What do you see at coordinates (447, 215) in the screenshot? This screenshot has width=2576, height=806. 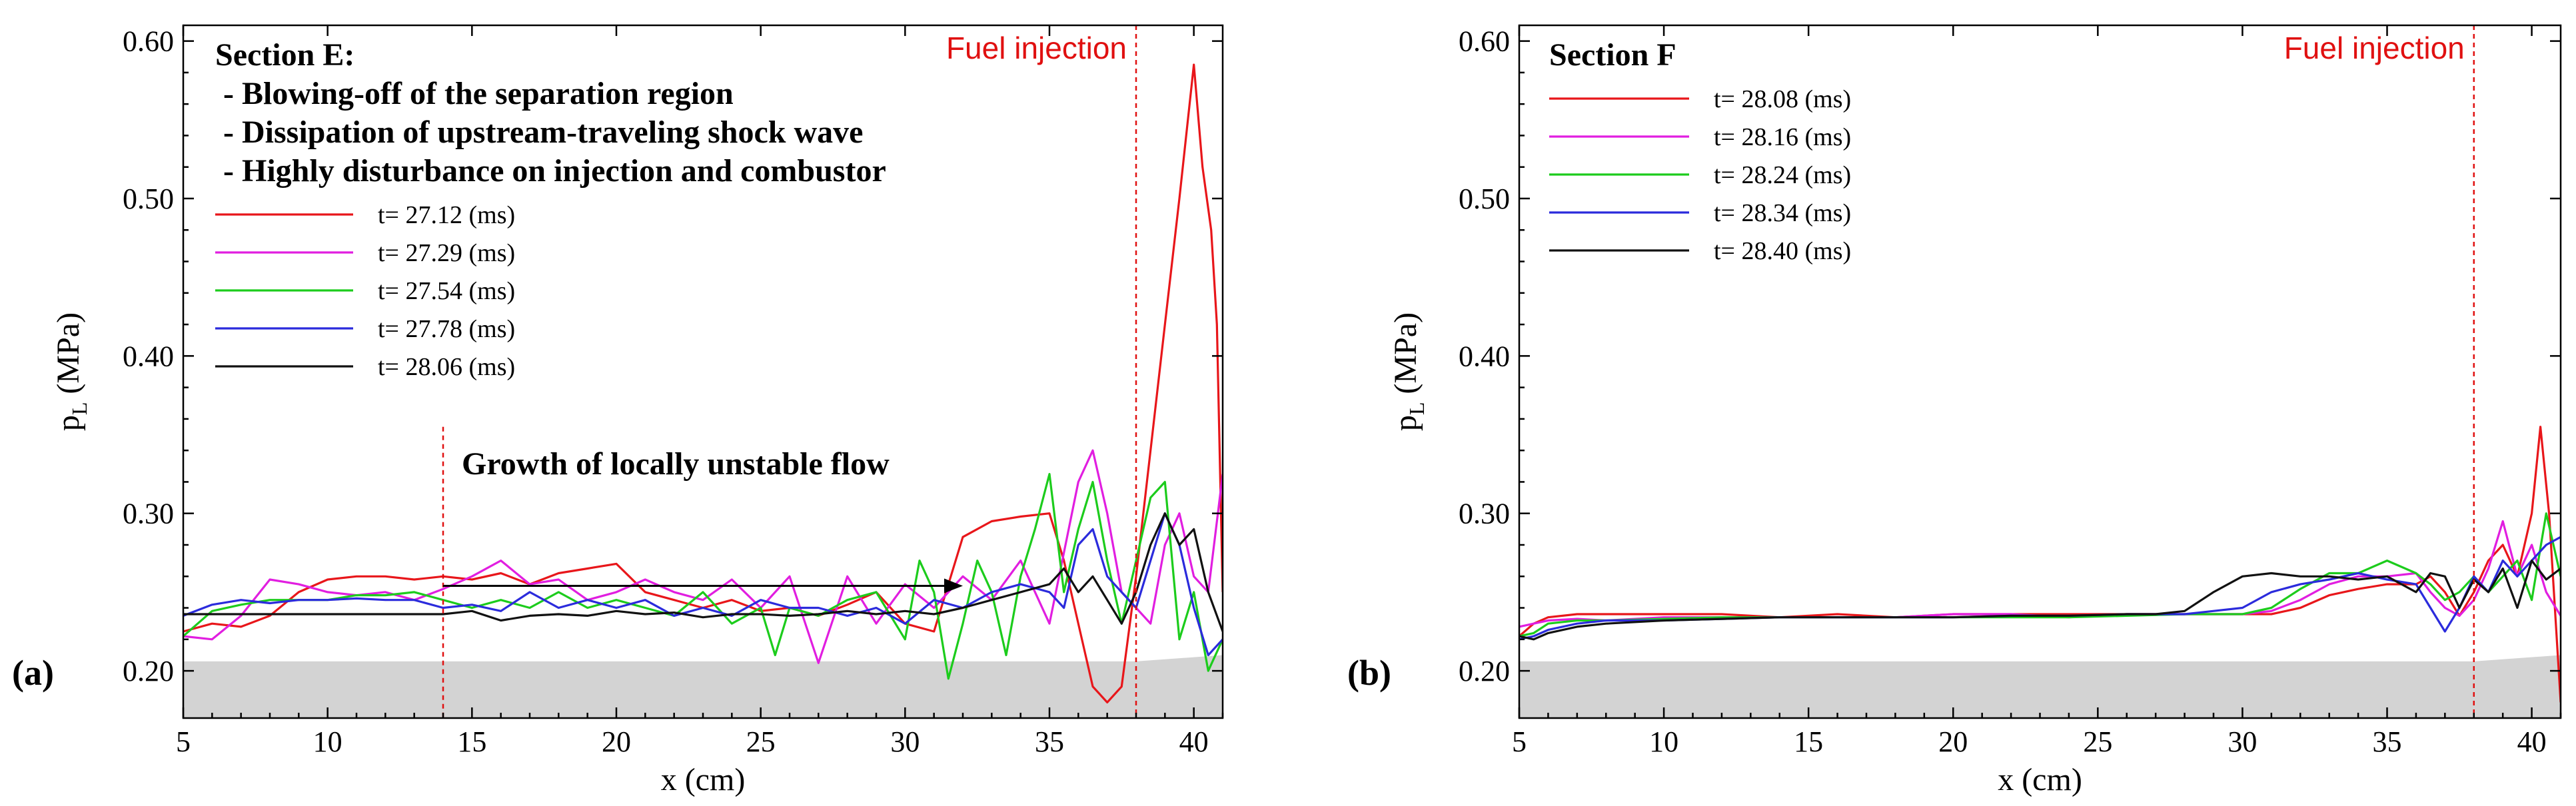 I see `legend-label: t= 27.12 (ms)` at bounding box center [447, 215].